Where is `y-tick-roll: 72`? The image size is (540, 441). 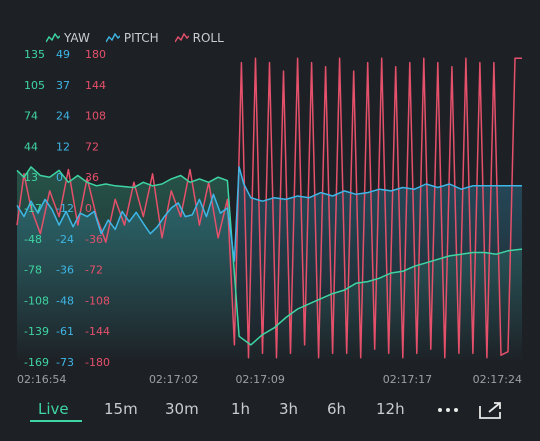 y-tick-roll: 72 is located at coordinates (92, 146).